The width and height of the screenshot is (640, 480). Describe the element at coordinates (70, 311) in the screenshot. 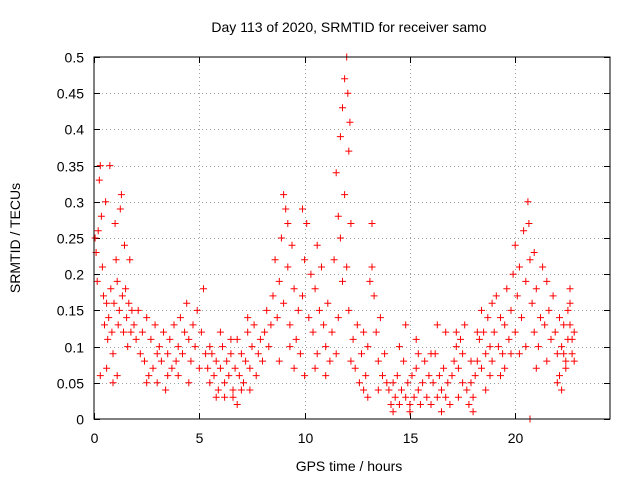

I see `y-tick-label: 0.15` at that location.